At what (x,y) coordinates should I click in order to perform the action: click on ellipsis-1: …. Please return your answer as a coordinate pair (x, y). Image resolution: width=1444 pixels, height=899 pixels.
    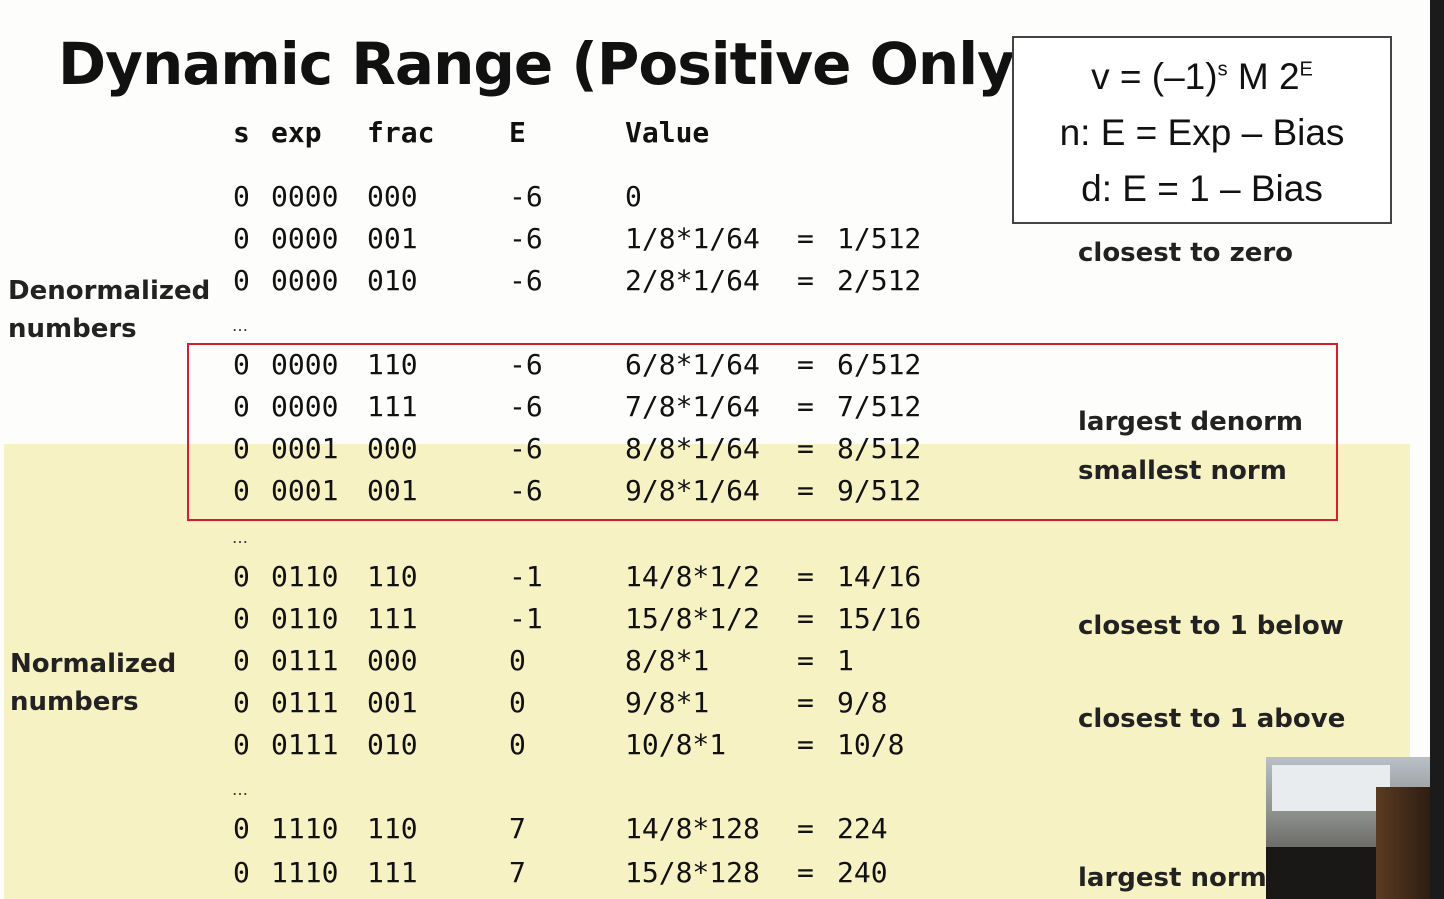
    Looking at the image, I should click on (240, 325).